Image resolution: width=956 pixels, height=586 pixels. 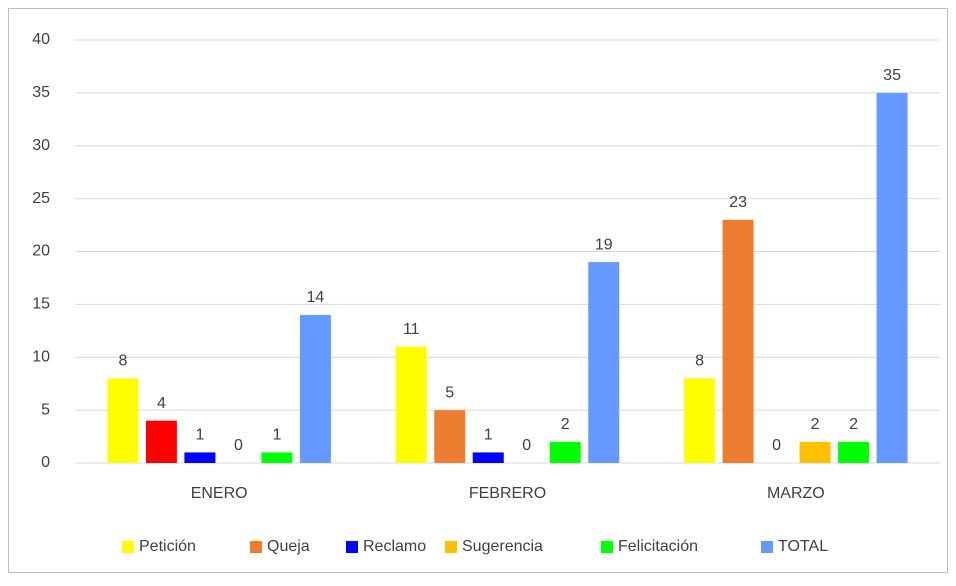 What do you see at coordinates (288, 546) in the screenshot?
I see `legend-label: Queja` at bounding box center [288, 546].